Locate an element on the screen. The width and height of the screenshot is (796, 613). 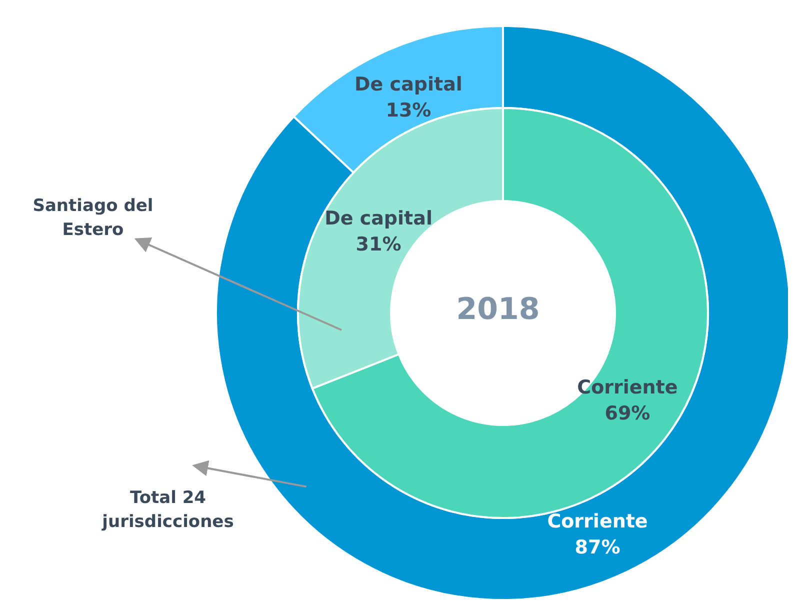
slice-label: De capital is located at coordinates (408, 85).